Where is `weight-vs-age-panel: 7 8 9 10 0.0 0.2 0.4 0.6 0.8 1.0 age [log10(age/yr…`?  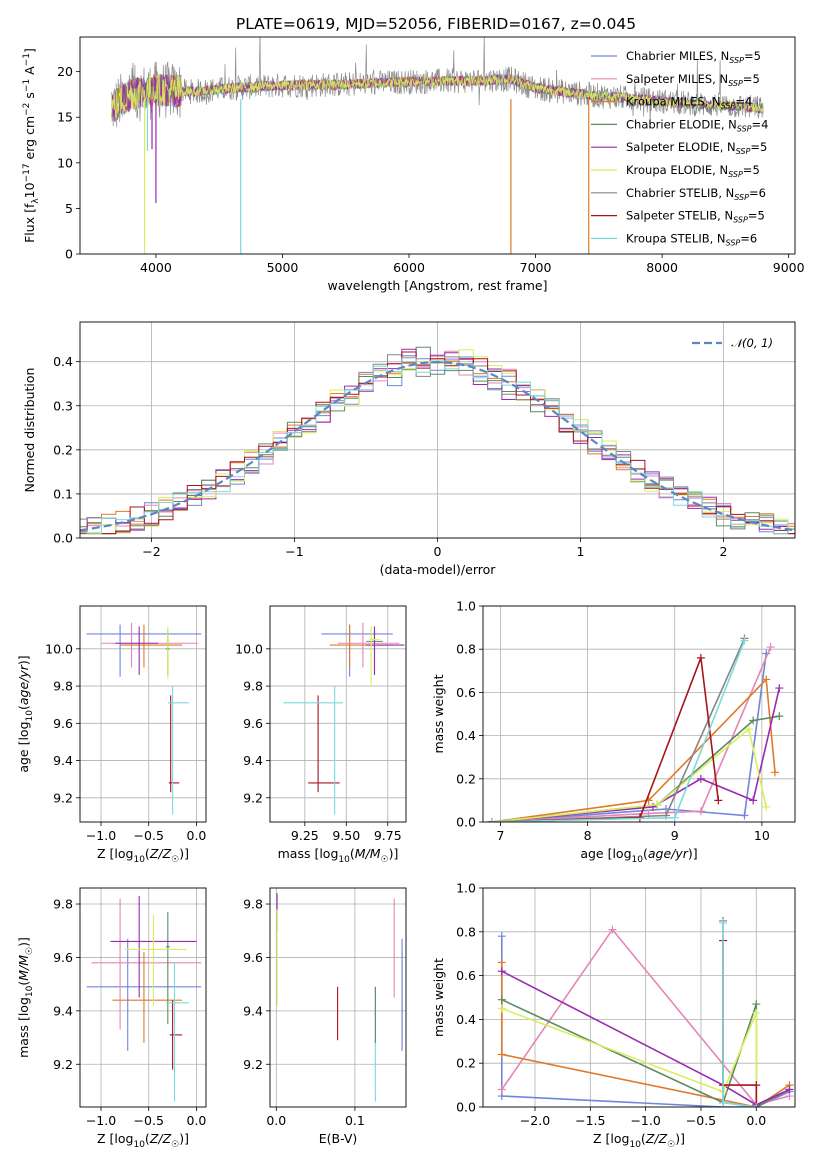
weight-vs-age-panel: 7 8 9 10 0.0 0.2 0.4 0.6 0.8 1.0 age [log10(age/yr… is located at coordinates (613, 732).